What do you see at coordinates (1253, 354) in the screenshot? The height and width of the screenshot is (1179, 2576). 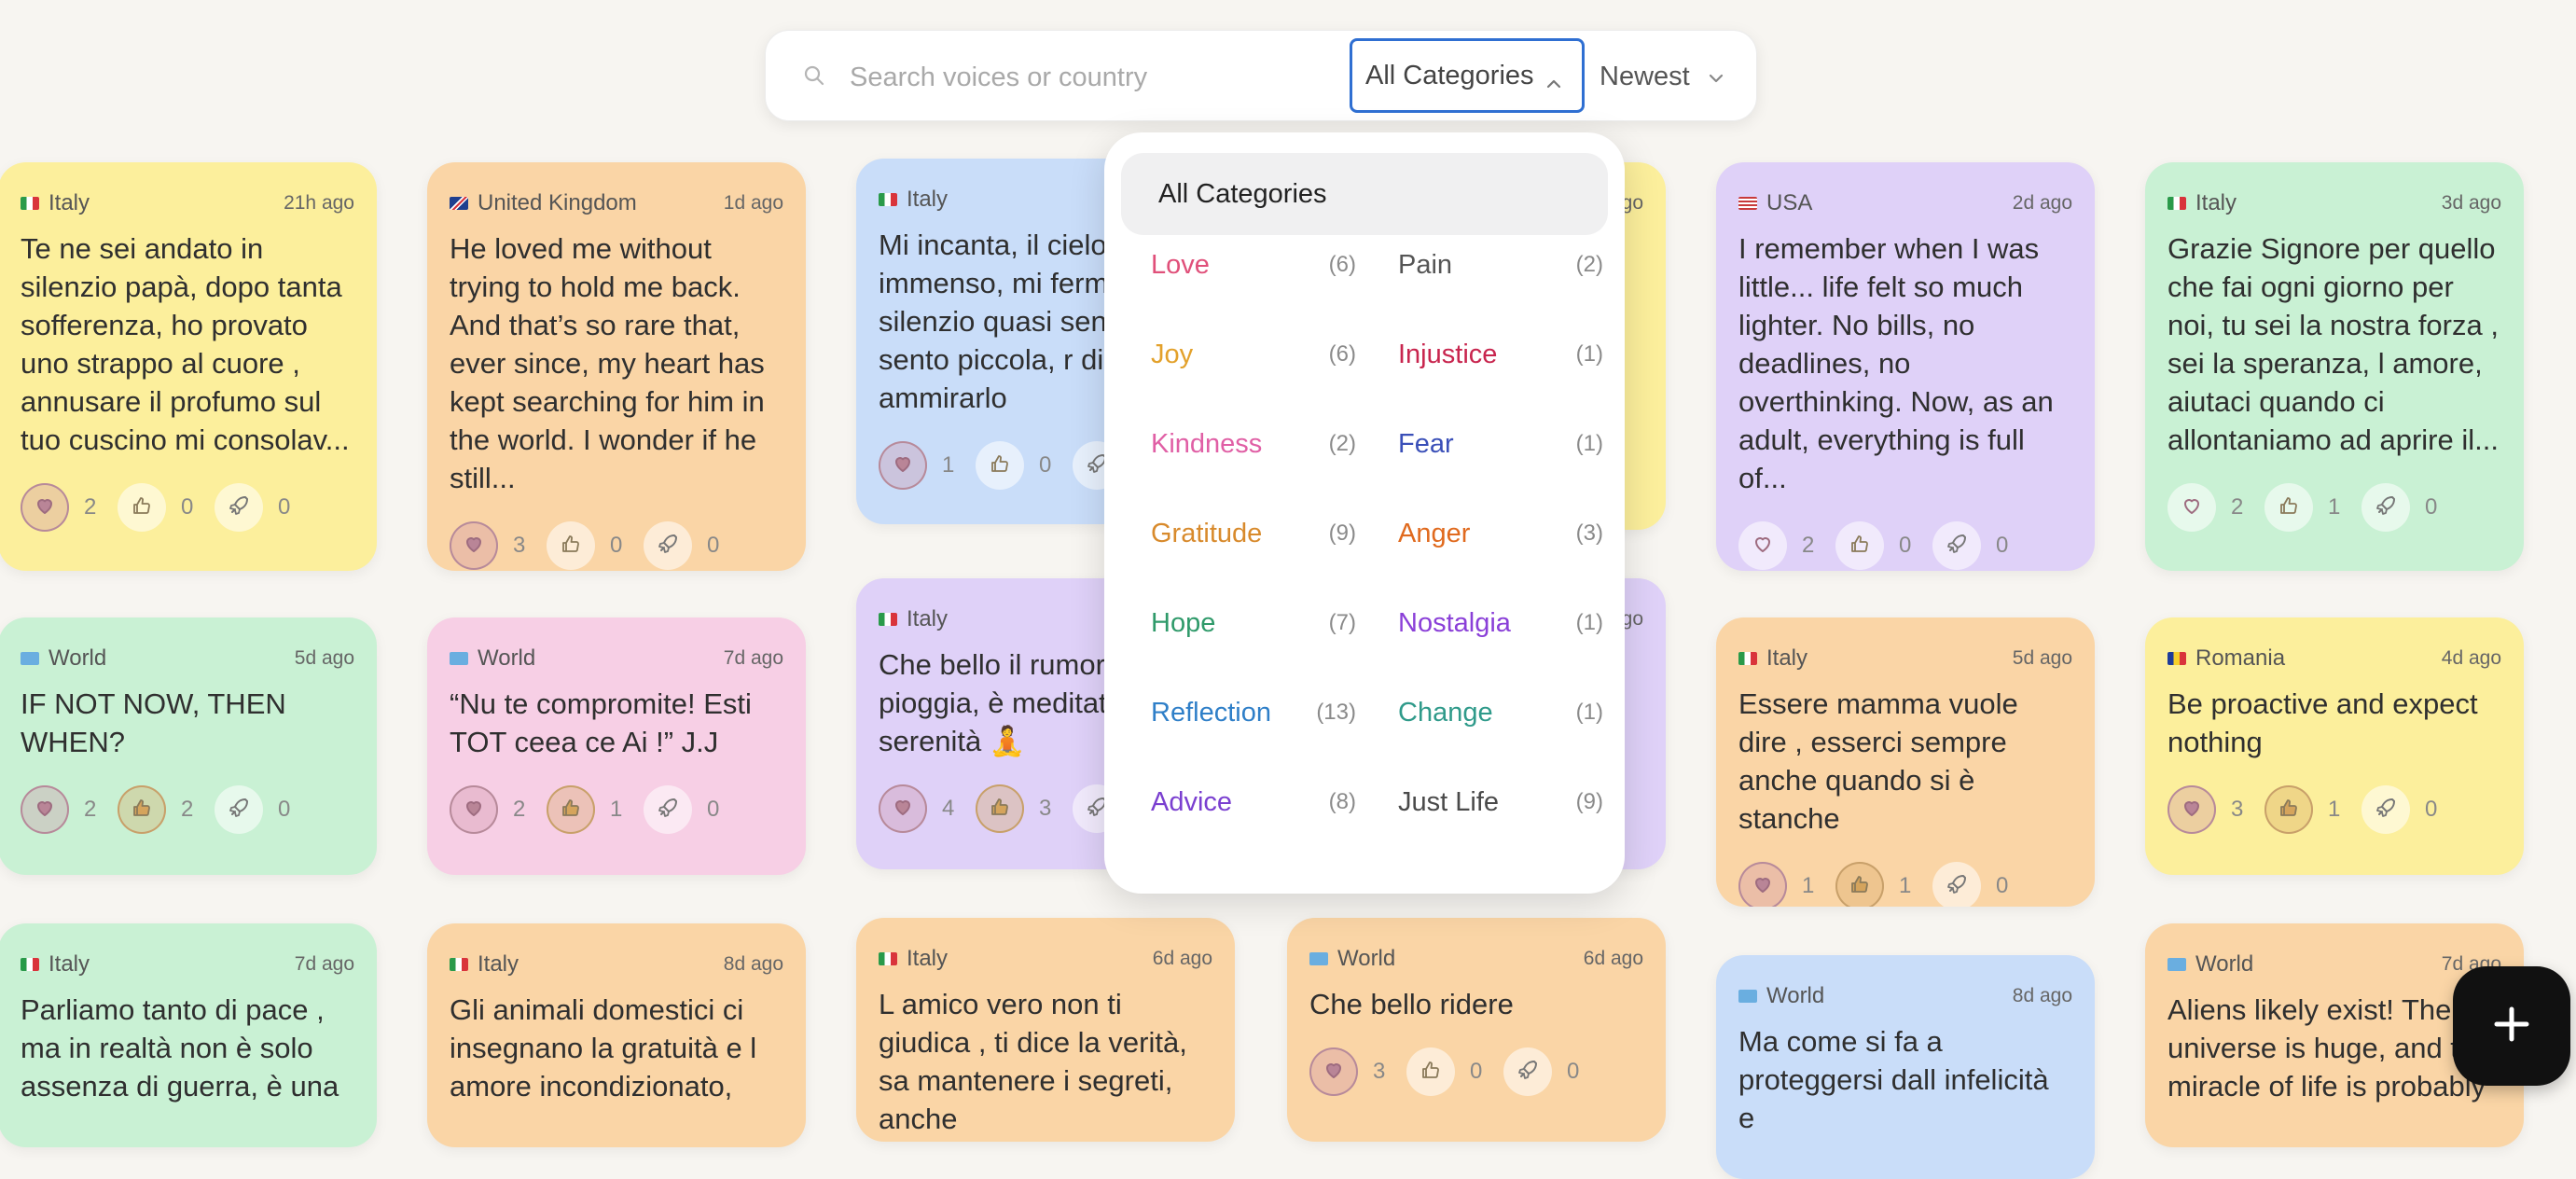 I see `dropdown-item-joy: Joy (6)` at bounding box center [1253, 354].